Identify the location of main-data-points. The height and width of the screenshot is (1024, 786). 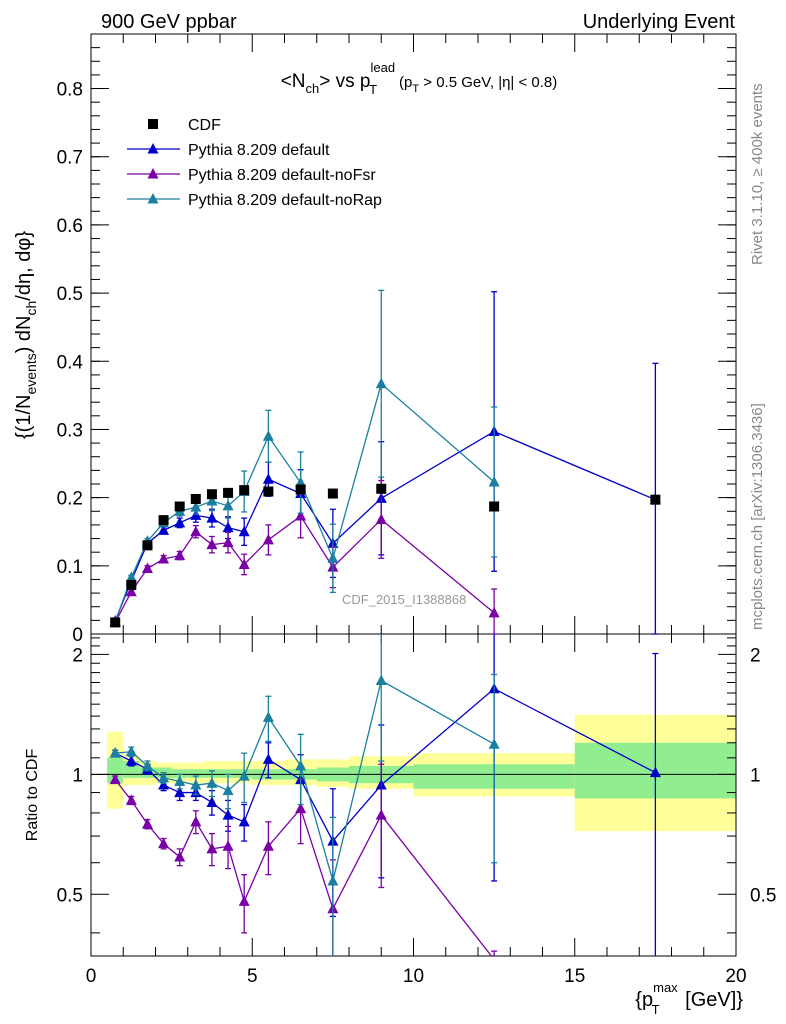
(385, 555).